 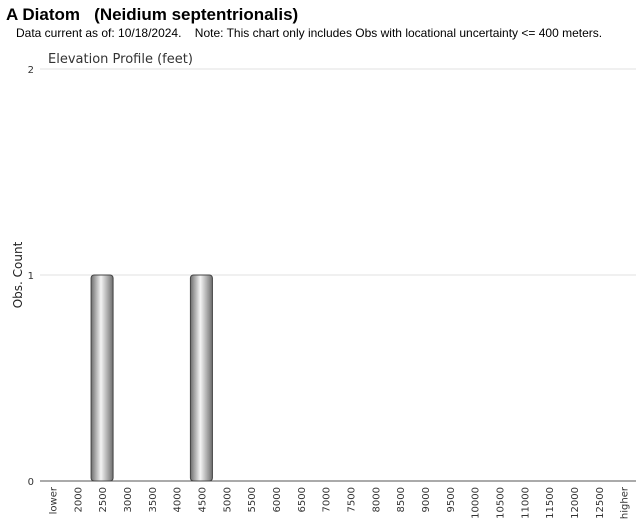 What do you see at coordinates (401, 499) in the screenshot?
I see `x-tick-label: 8500` at bounding box center [401, 499].